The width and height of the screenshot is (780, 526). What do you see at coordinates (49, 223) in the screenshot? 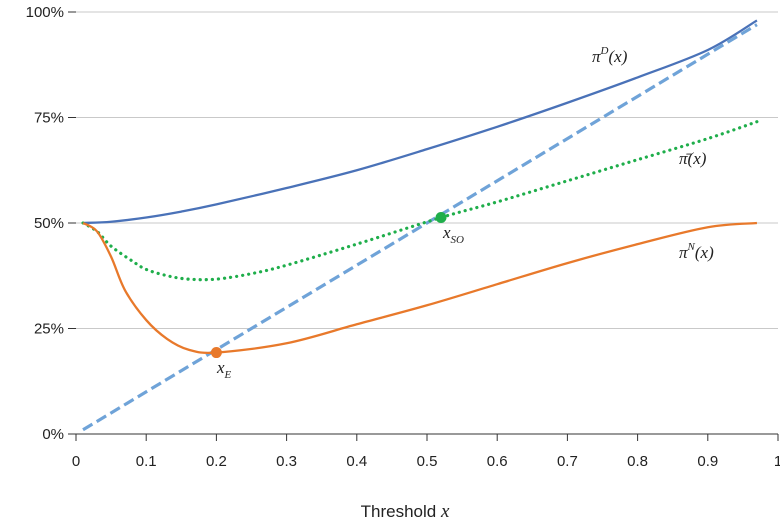
I see `y-tick-label: 50%` at bounding box center [49, 223].